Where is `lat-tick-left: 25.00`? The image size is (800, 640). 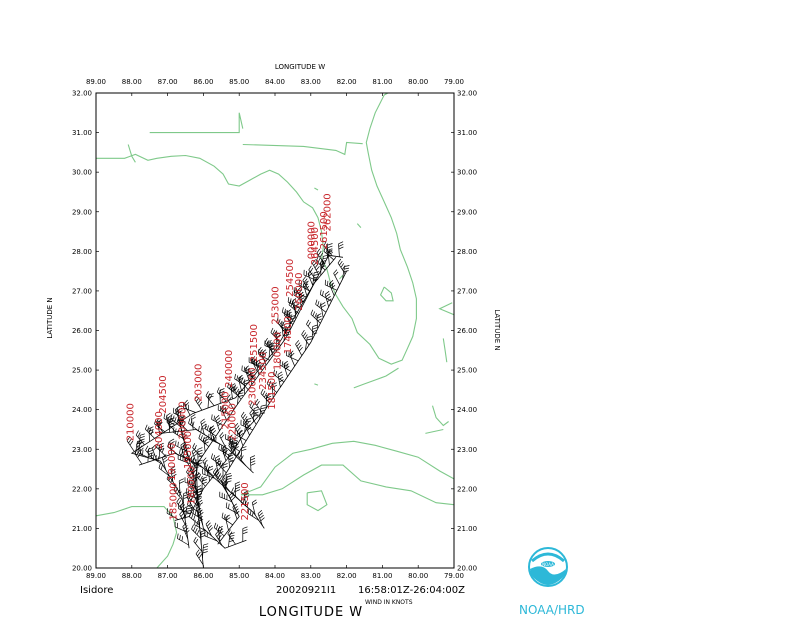
lat-tick-left: 25.00 is located at coordinates (82, 371).